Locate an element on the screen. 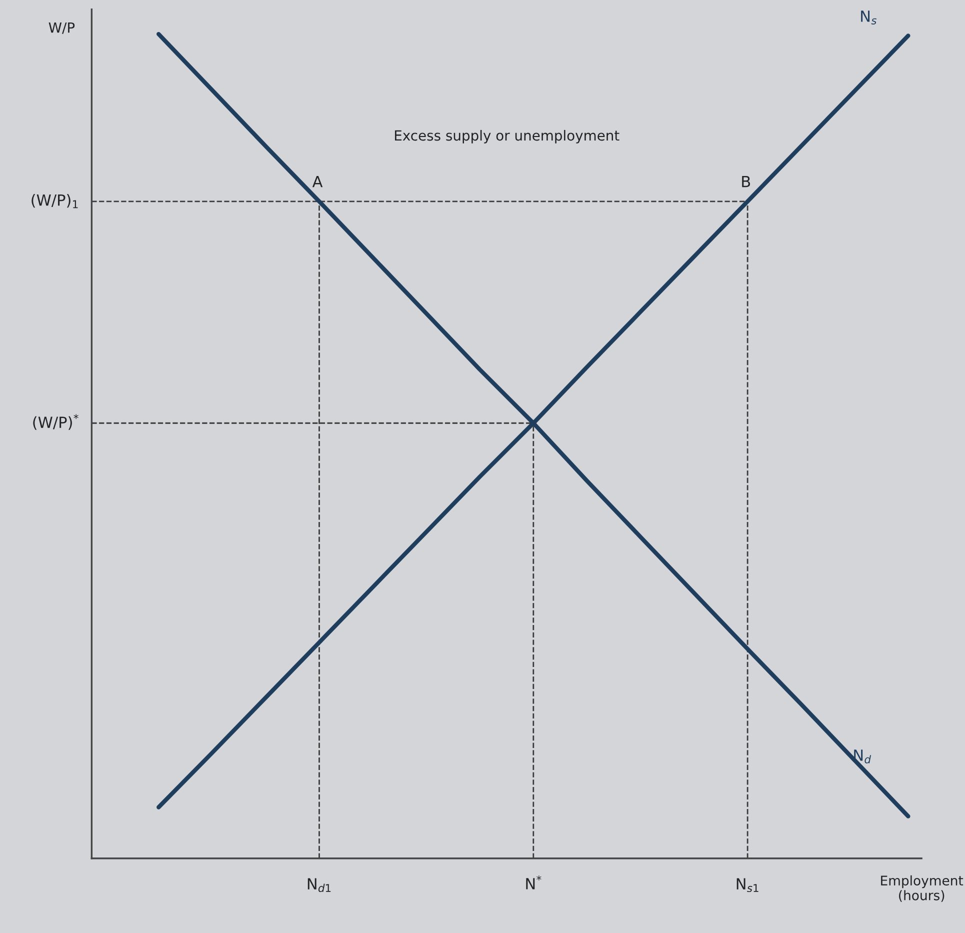 This screenshot has height=933, width=965. y-axis-title: W/P is located at coordinates (61, 28).